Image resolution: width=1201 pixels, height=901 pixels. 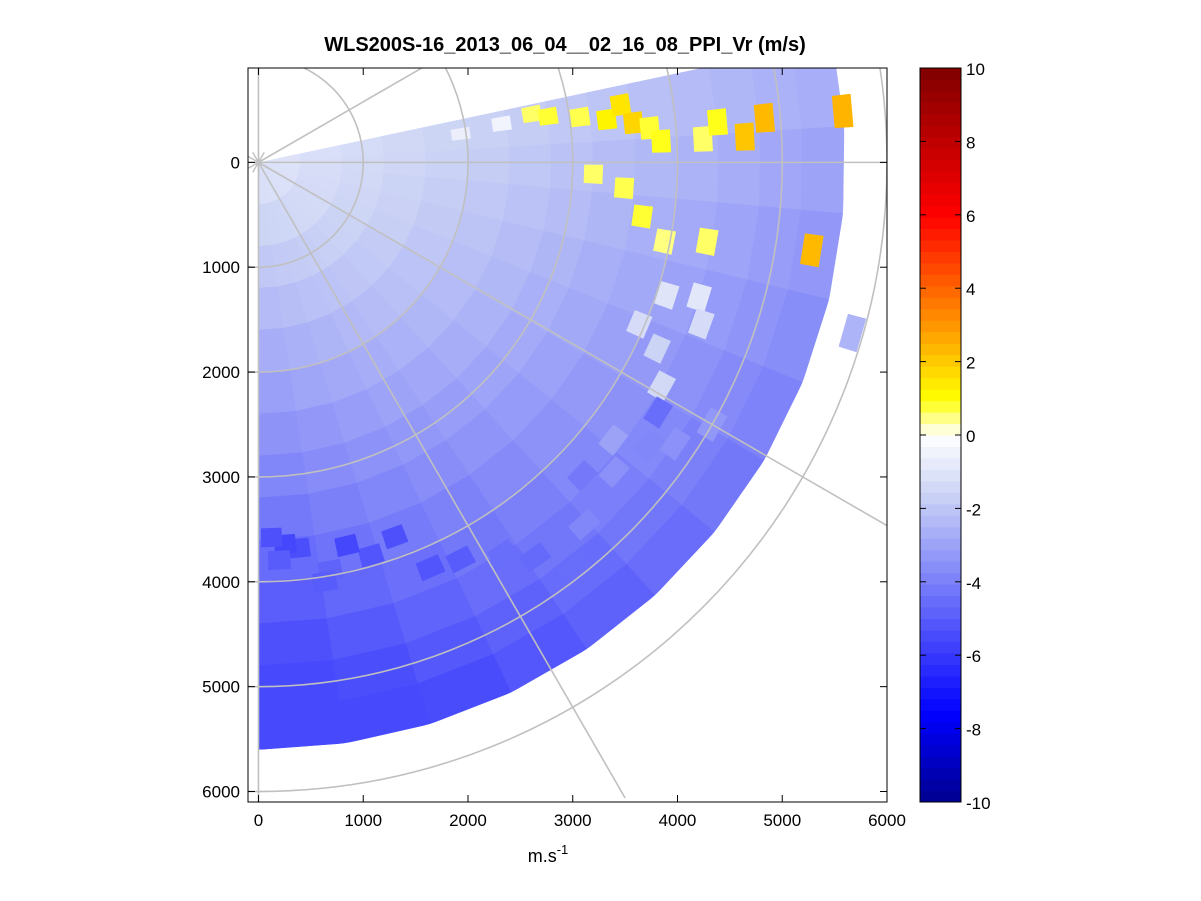 What do you see at coordinates (363, 820) in the screenshot?
I see `x-tick-label: 1000` at bounding box center [363, 820].